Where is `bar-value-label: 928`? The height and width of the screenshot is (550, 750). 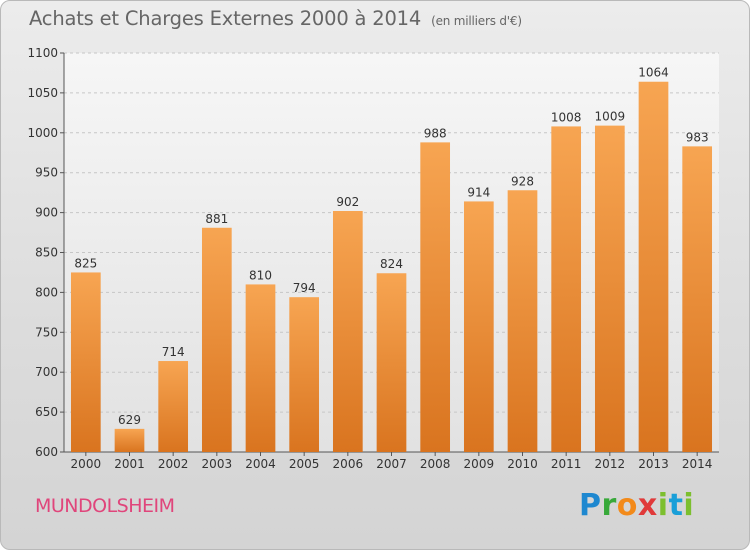
bar-value-label: 928 is located at coordinates (522, 181).